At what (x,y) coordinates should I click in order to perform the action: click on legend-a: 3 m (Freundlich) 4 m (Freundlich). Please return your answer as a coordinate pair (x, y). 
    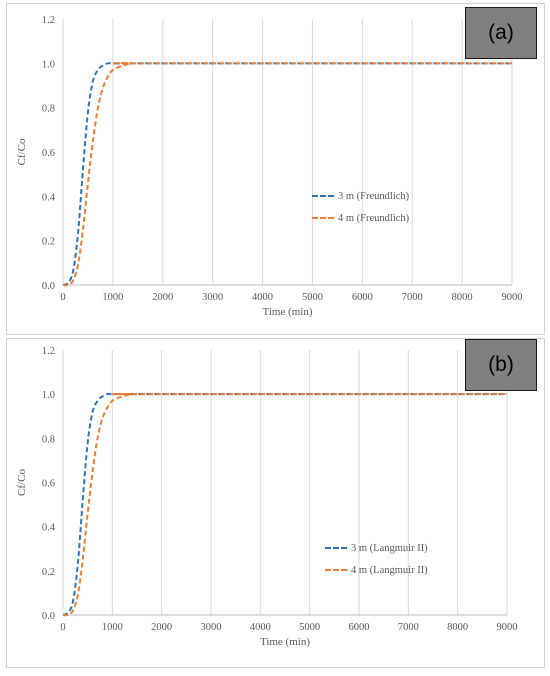
    Looking at the image, I should click on (360, 207).